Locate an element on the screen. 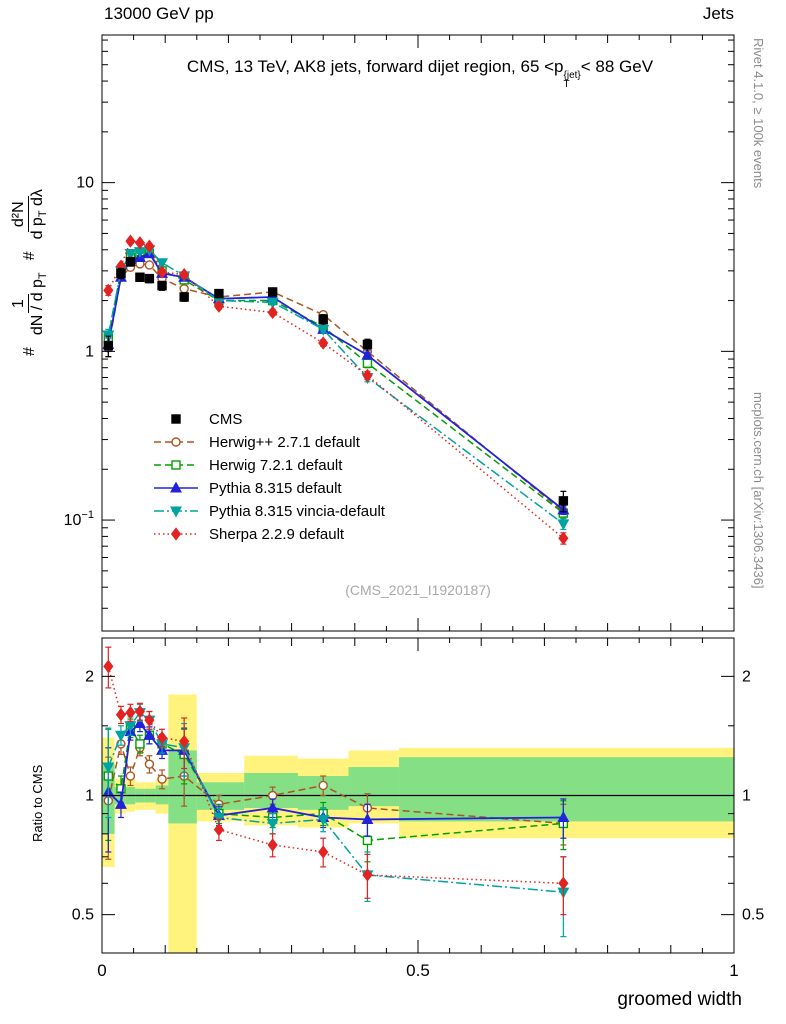 Image resolution: width=786 pixels, height=1024 pixels. pt-supsub: {jet} T is located at coordinates (572, 80).